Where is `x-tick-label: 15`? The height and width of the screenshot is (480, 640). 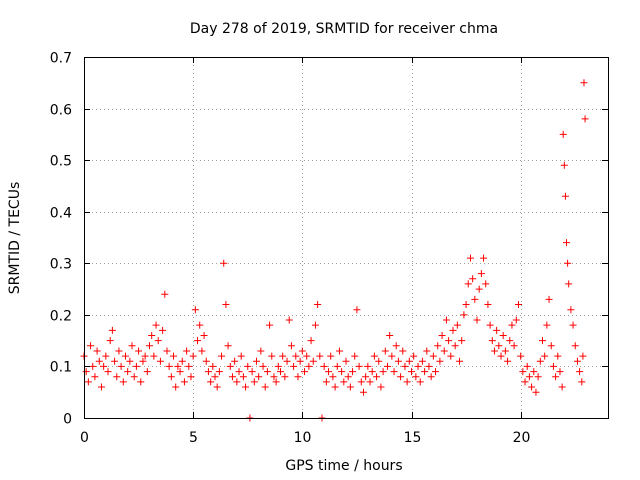
x-tick-label: 15 is located at coordinates (413, 438).